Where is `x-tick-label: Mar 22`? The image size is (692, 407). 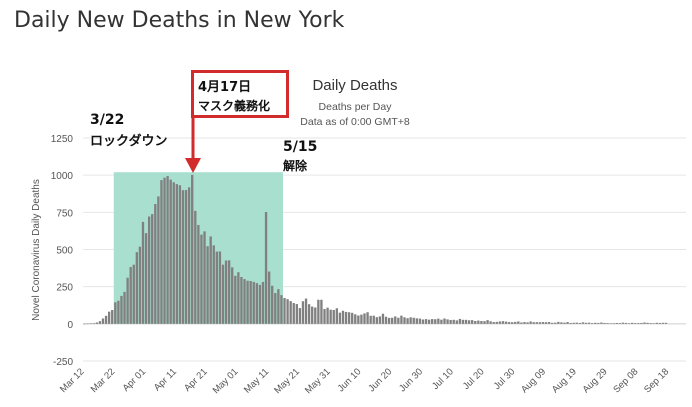 x-tick-label: Mar 22 is located at coordinates (103, 380).